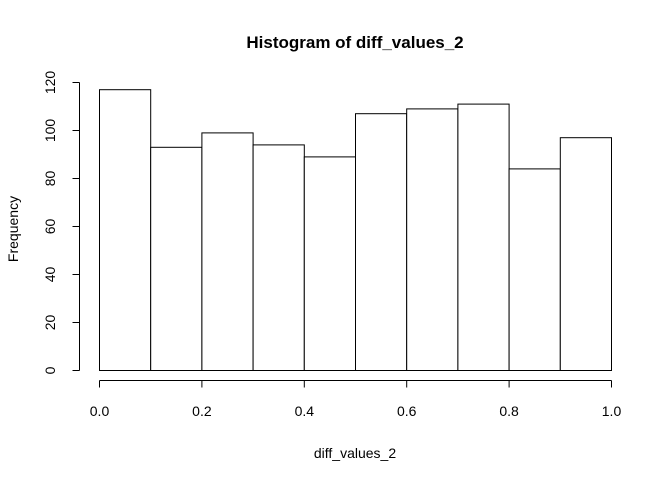  I want to click on y-tick-label: 20, so click(50, 323).